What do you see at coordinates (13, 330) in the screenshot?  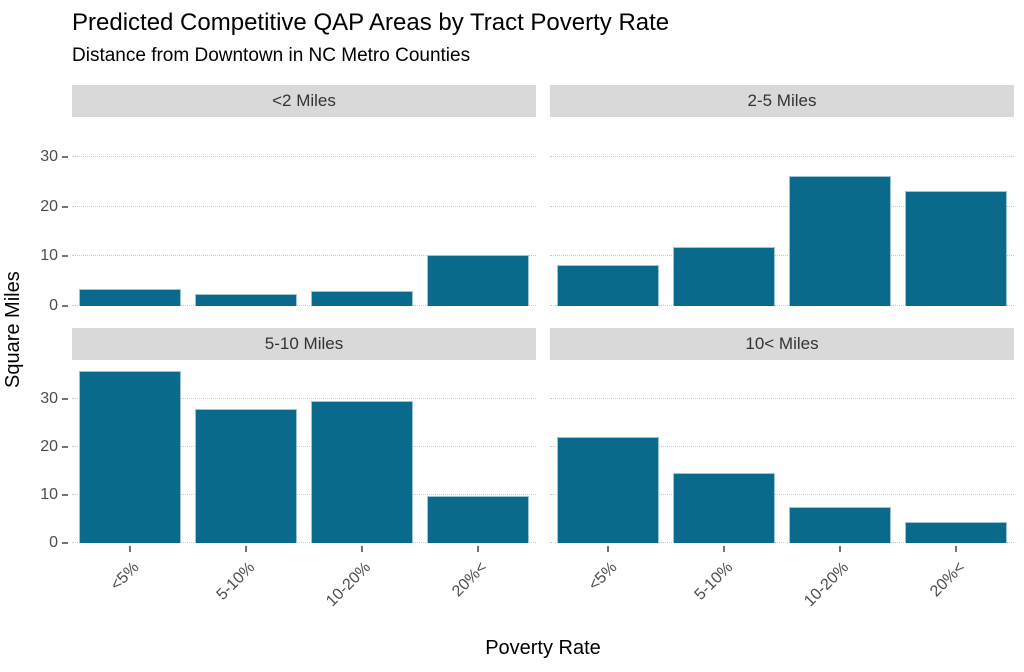 I see `y-axis-title: Square Miles` at bounding box center [13, 330].